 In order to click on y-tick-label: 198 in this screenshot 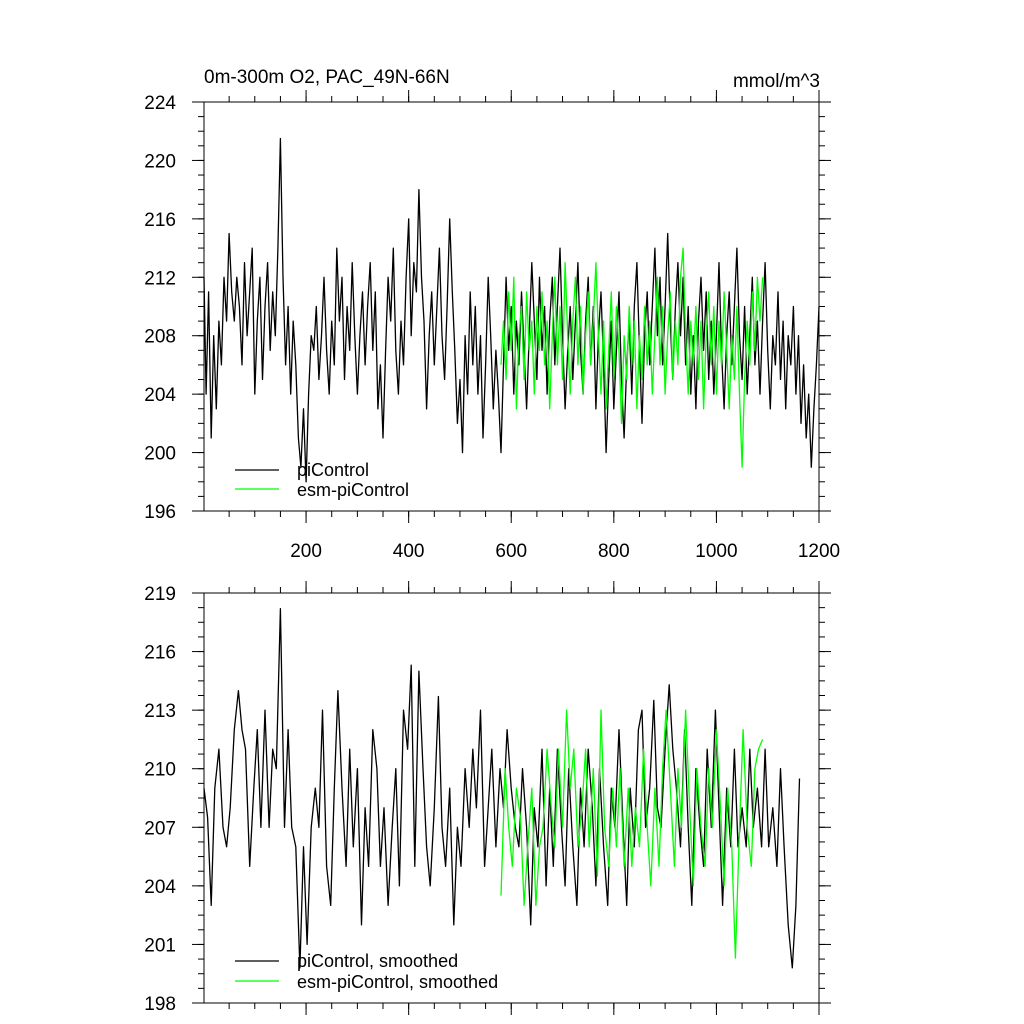, I will do `click(160, 1004)`.